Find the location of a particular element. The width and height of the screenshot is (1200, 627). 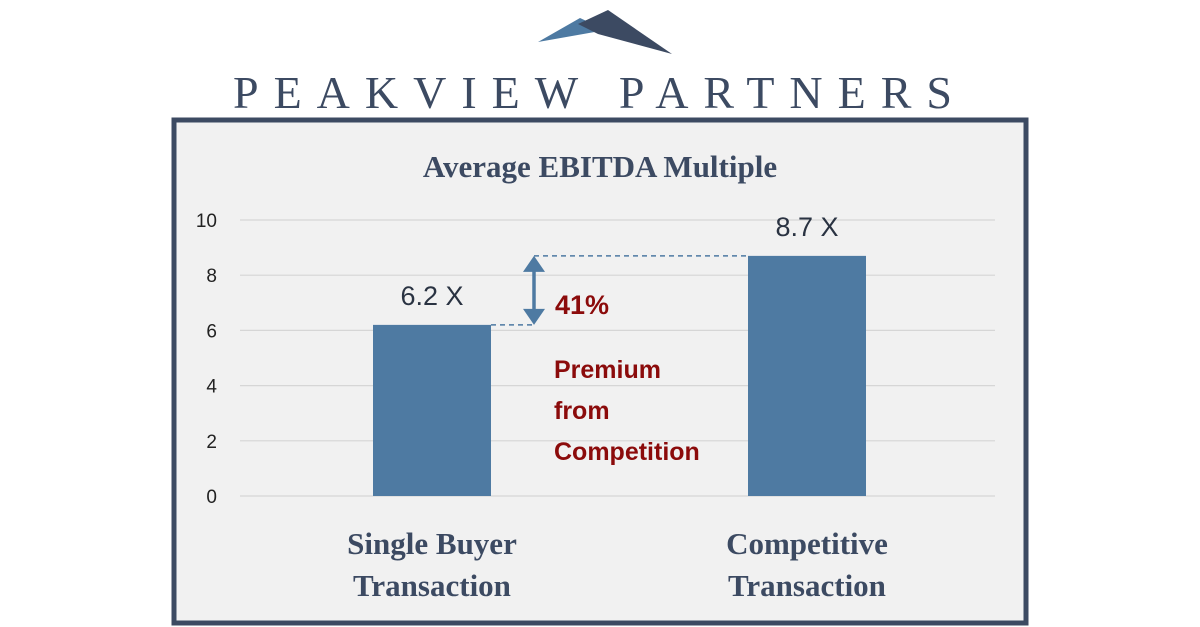

category-label-2-line-2: Transaction is located at coordinates (807, 585).